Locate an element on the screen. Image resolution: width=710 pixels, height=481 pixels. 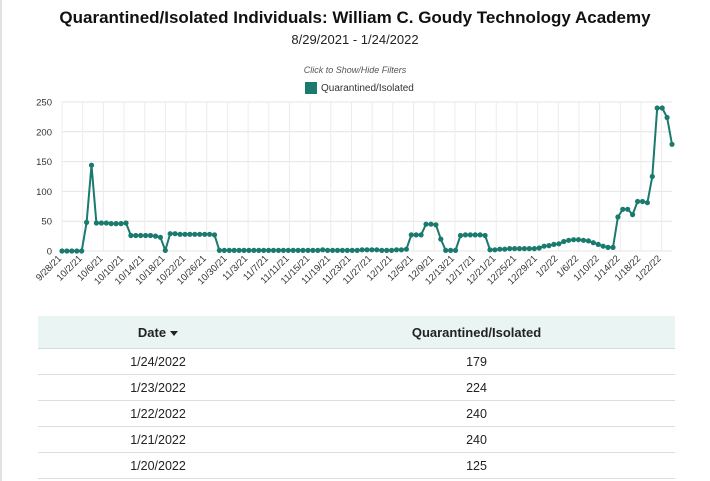
y-tick-label: 0 is located at coordinates (49, 252).